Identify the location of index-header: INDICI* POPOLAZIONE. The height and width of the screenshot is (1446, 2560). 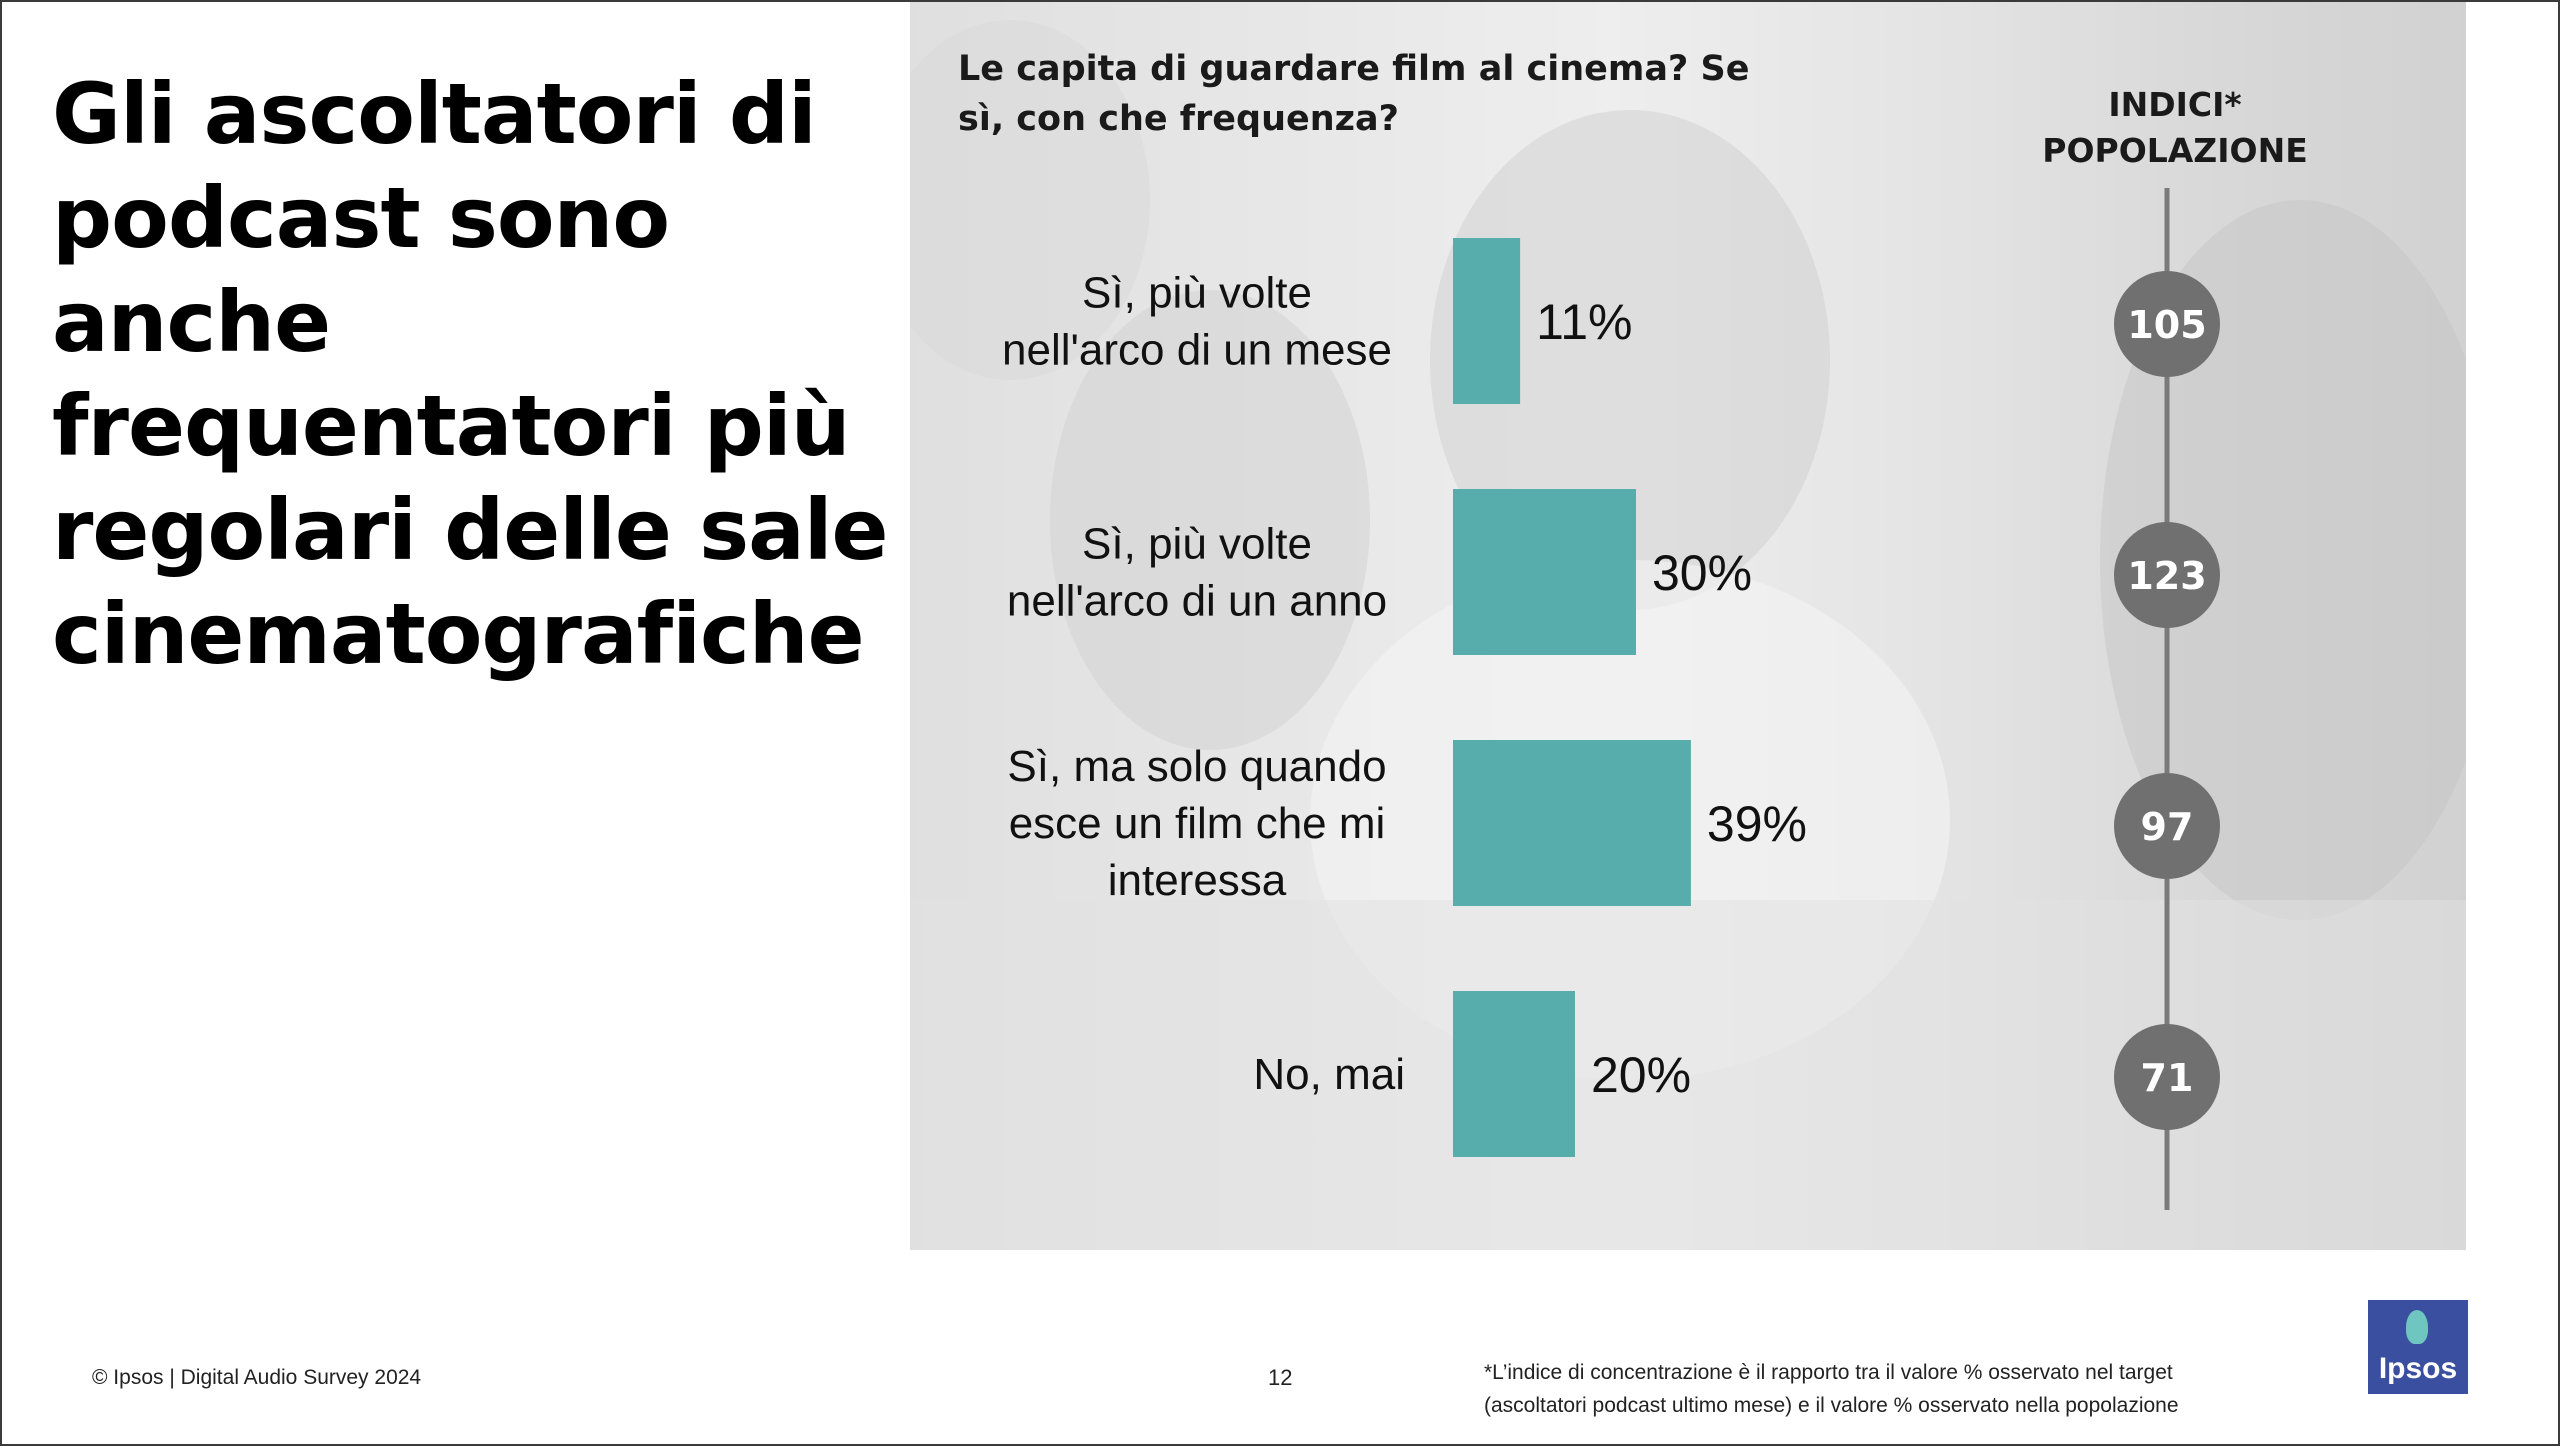
(2175, 127).